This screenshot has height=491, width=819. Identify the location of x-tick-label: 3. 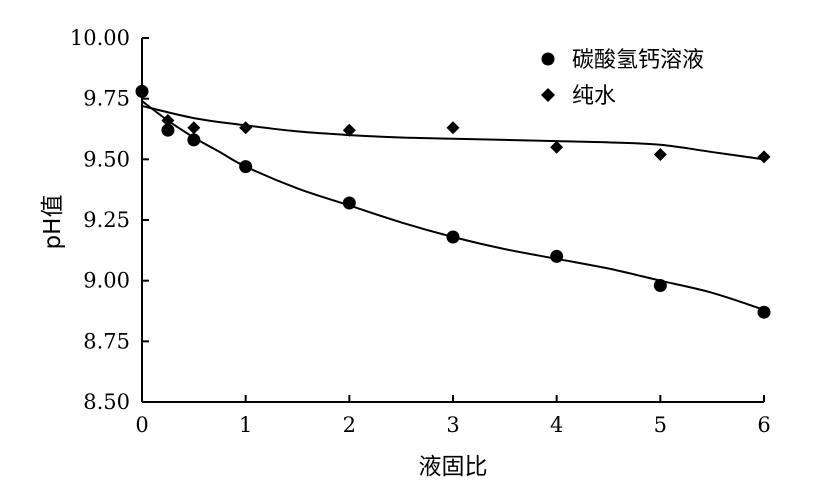
(452, 425).